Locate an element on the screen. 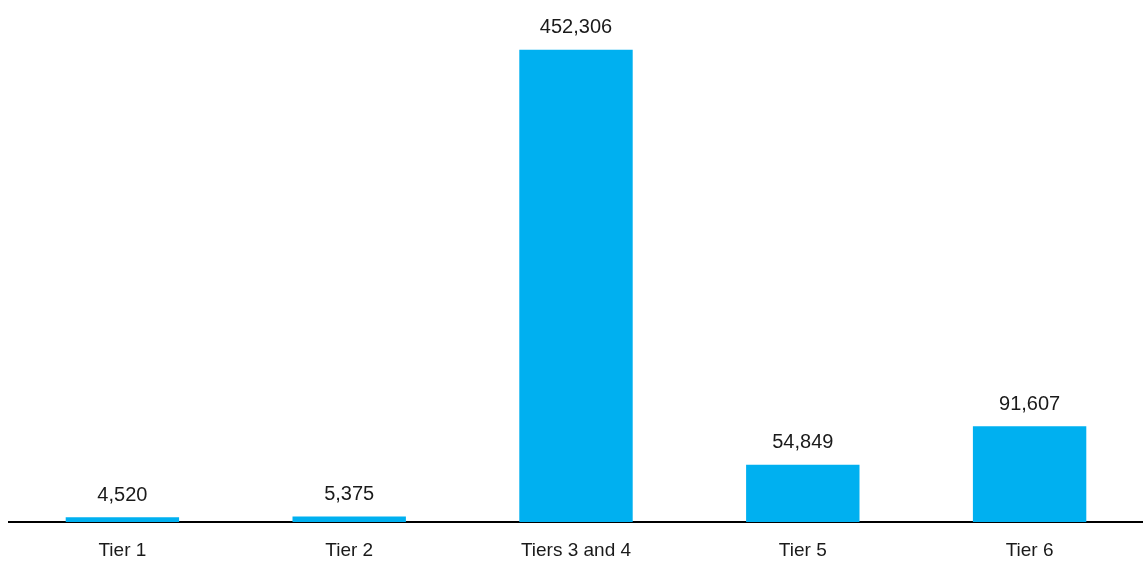 This screenshot has width=1143, height=568. x-tick-label: Tier 2 is located at coordinates (349, 549).